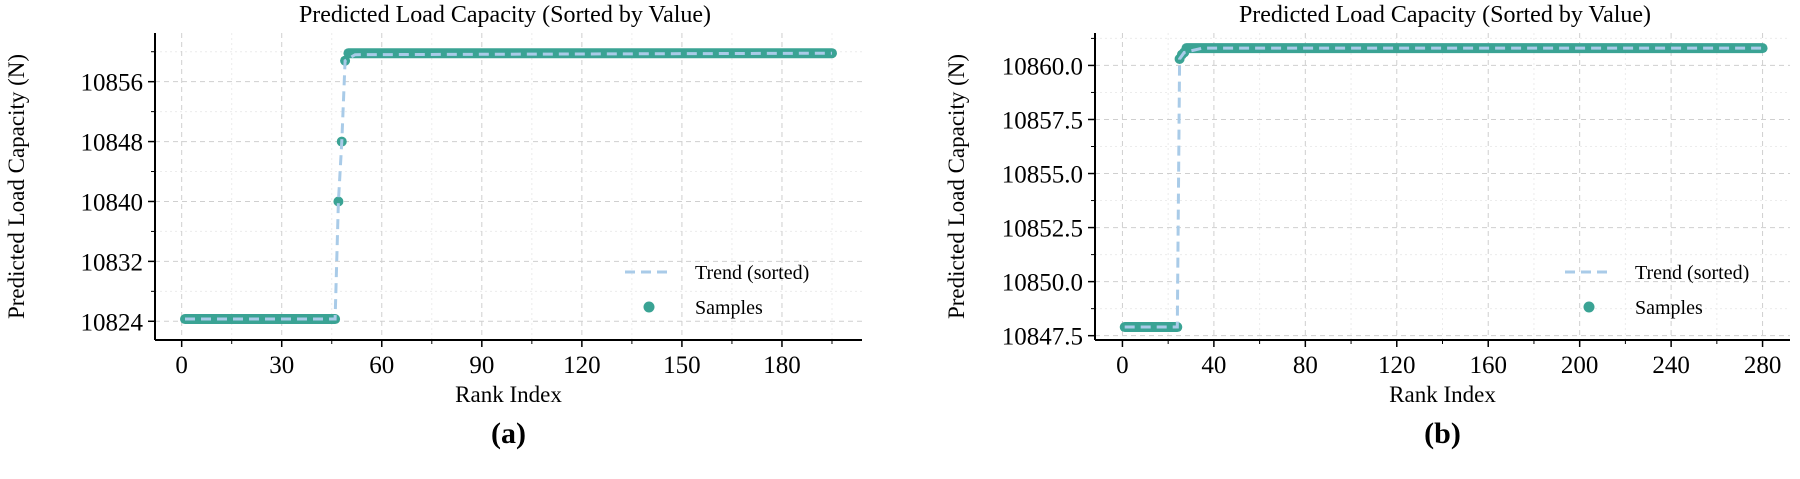 The width and height of the screenshot is (1800, 479). What do you see at coordinates (1042, 120) in the screenshot?
I see `y-tick-label: 10857.5` at bounding box center [1042, 120].